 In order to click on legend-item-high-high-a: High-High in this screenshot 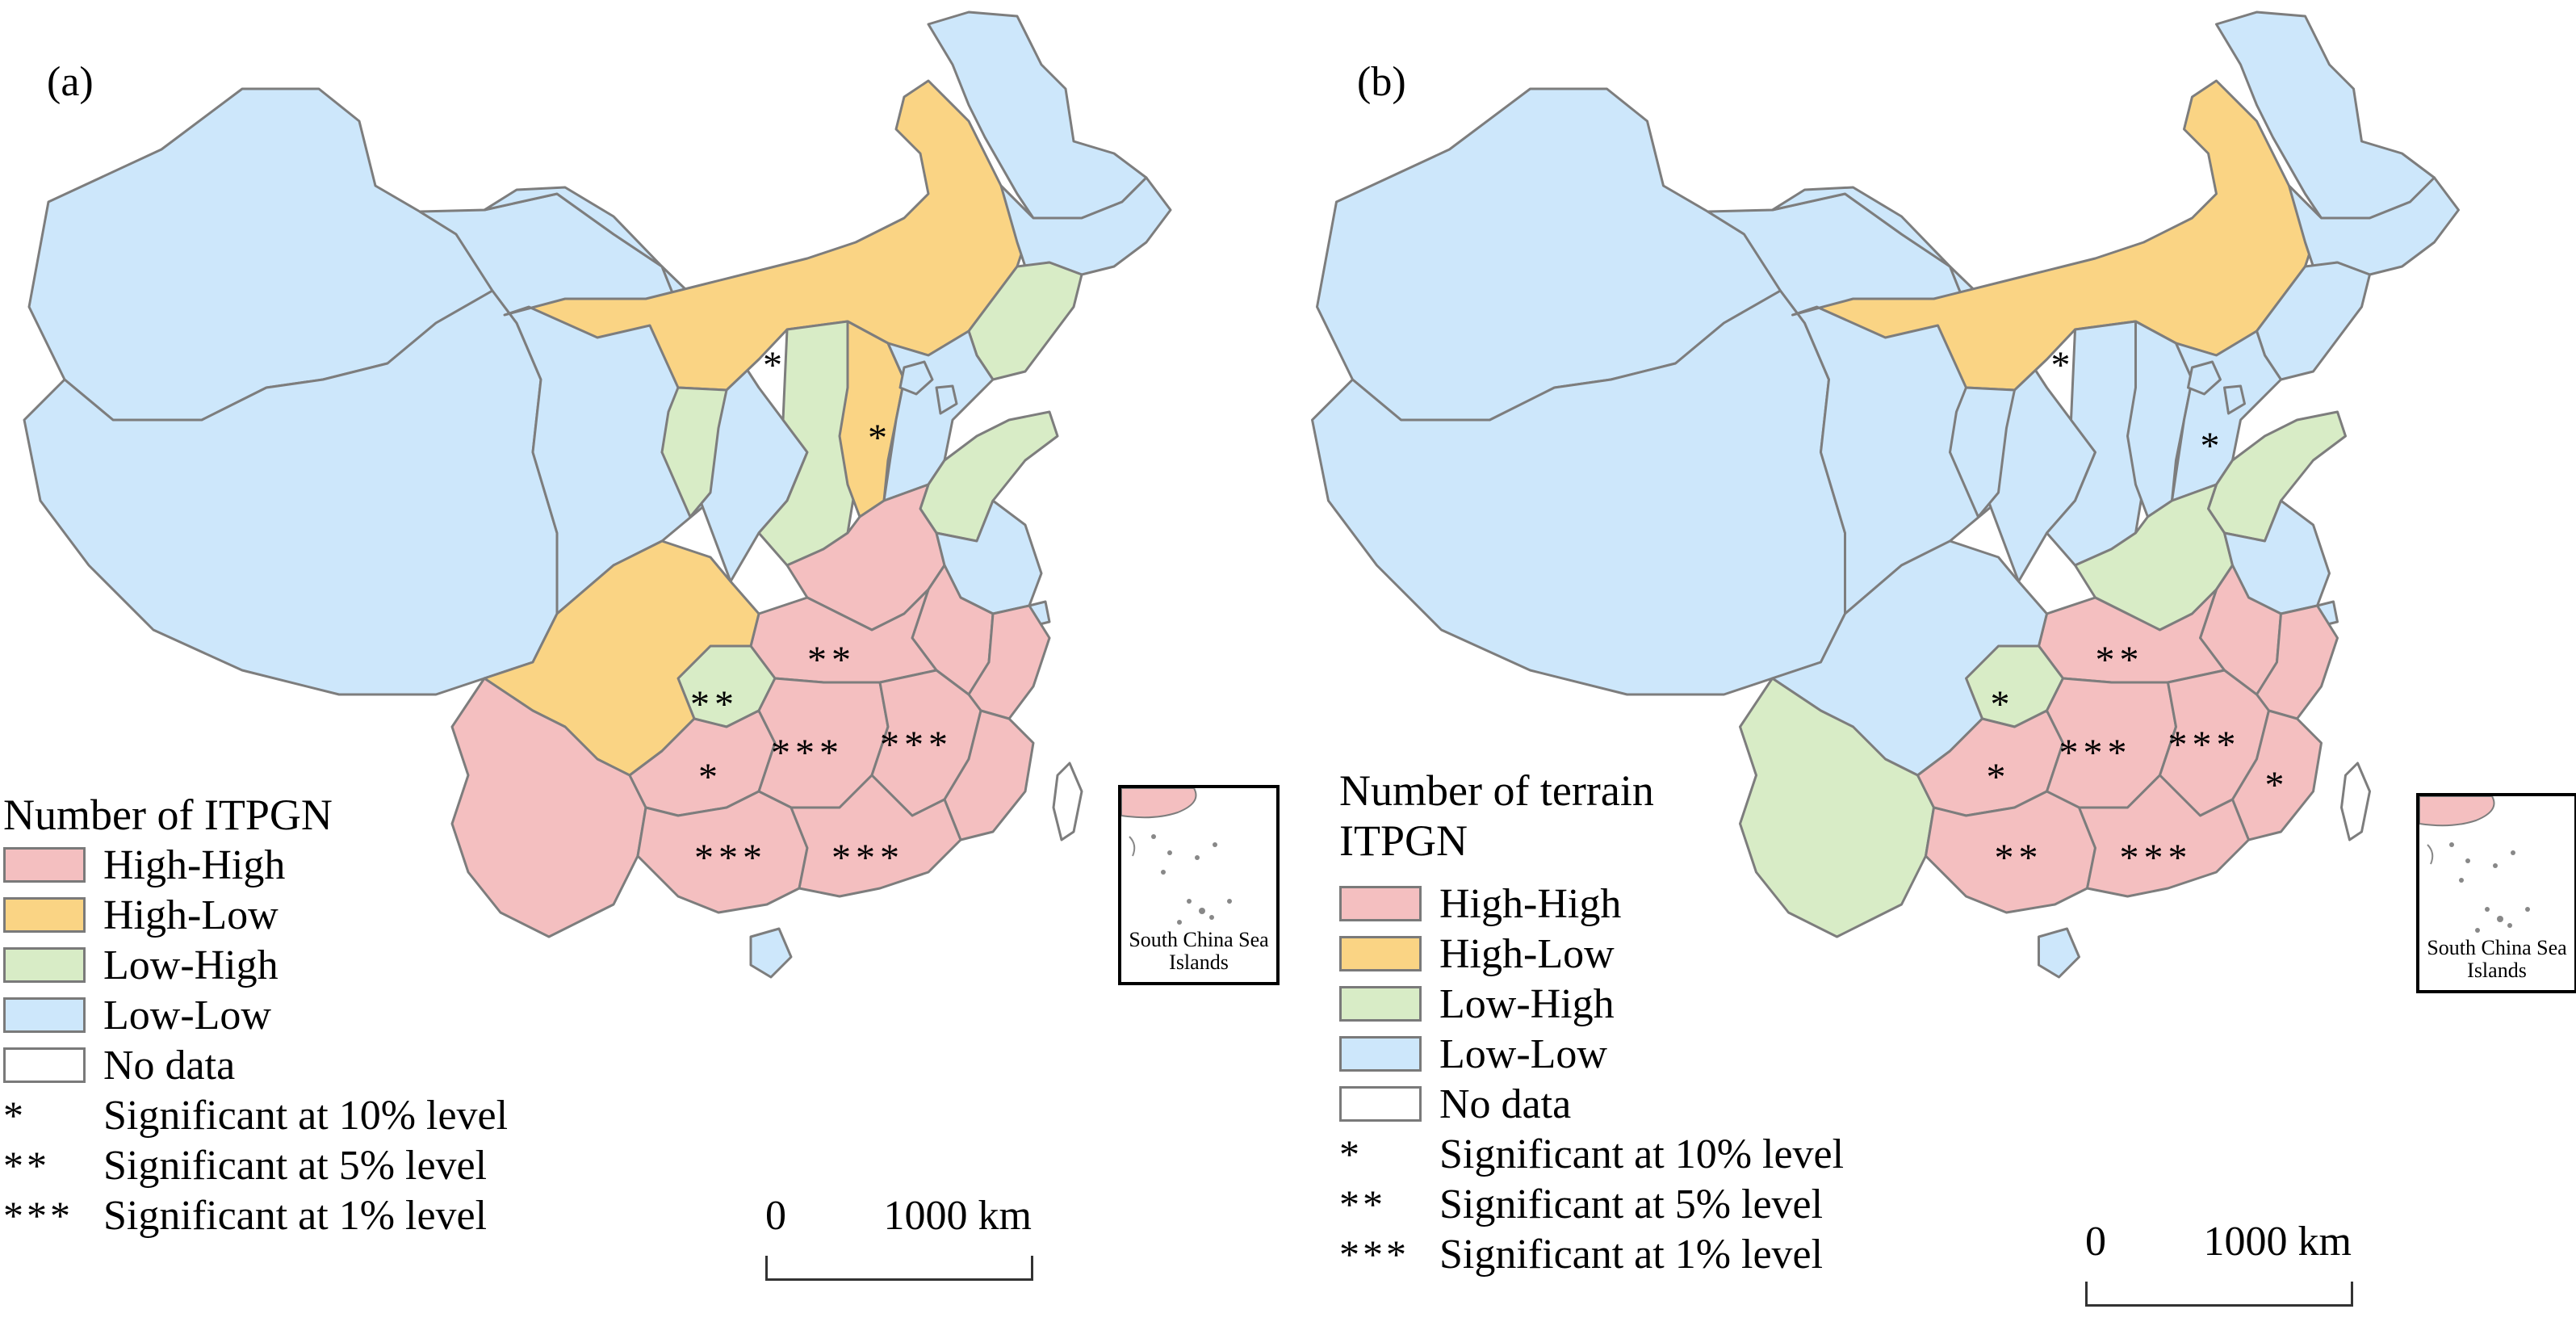, I will do `click(256, 865)`.